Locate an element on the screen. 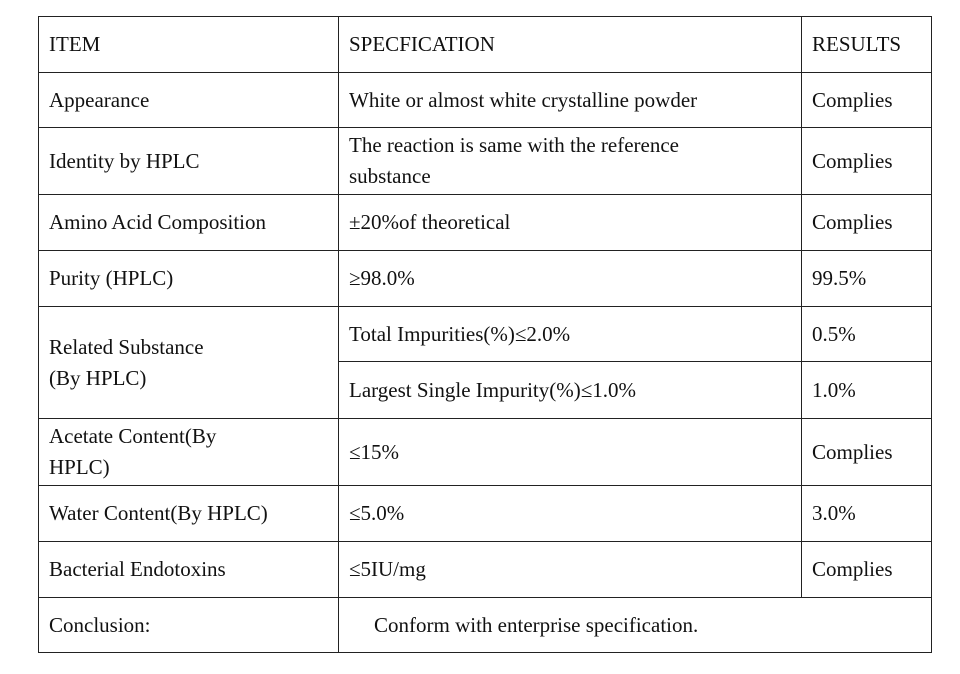 Image resolution: width=960 pixels, height=674 pixels. cell-text: Purity (HPLC) is located at coordinates (111, 278).